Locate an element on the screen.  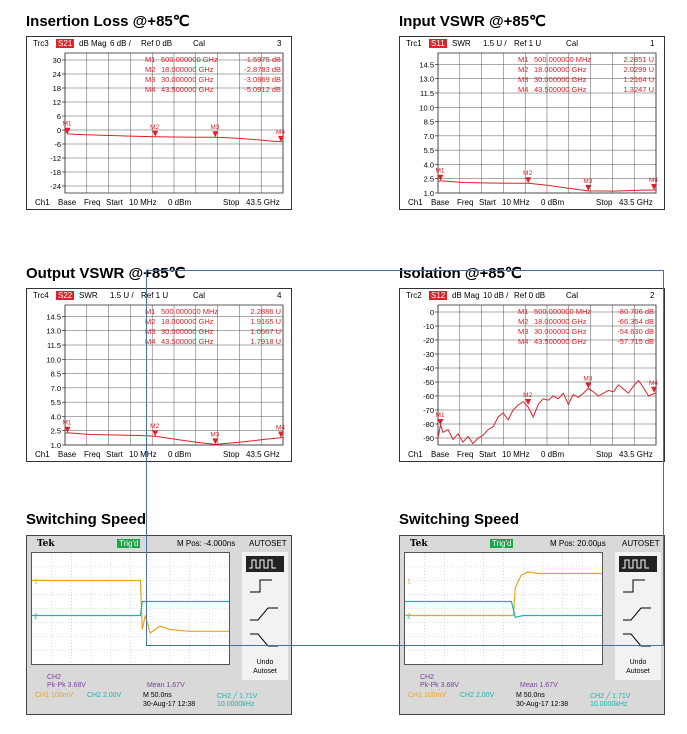
vna-header: Trc4 S22 SWR 1.5 U / Ref 1 U Cal 4 is located at coordinates (159, 296).